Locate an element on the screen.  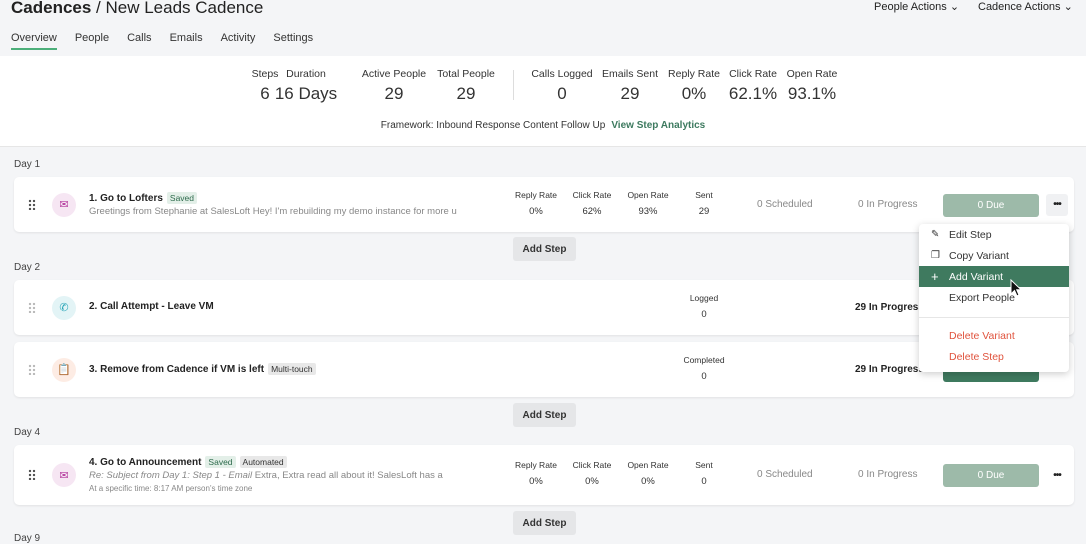
stat-label: Click Rate is located at coordinates (753, 74).